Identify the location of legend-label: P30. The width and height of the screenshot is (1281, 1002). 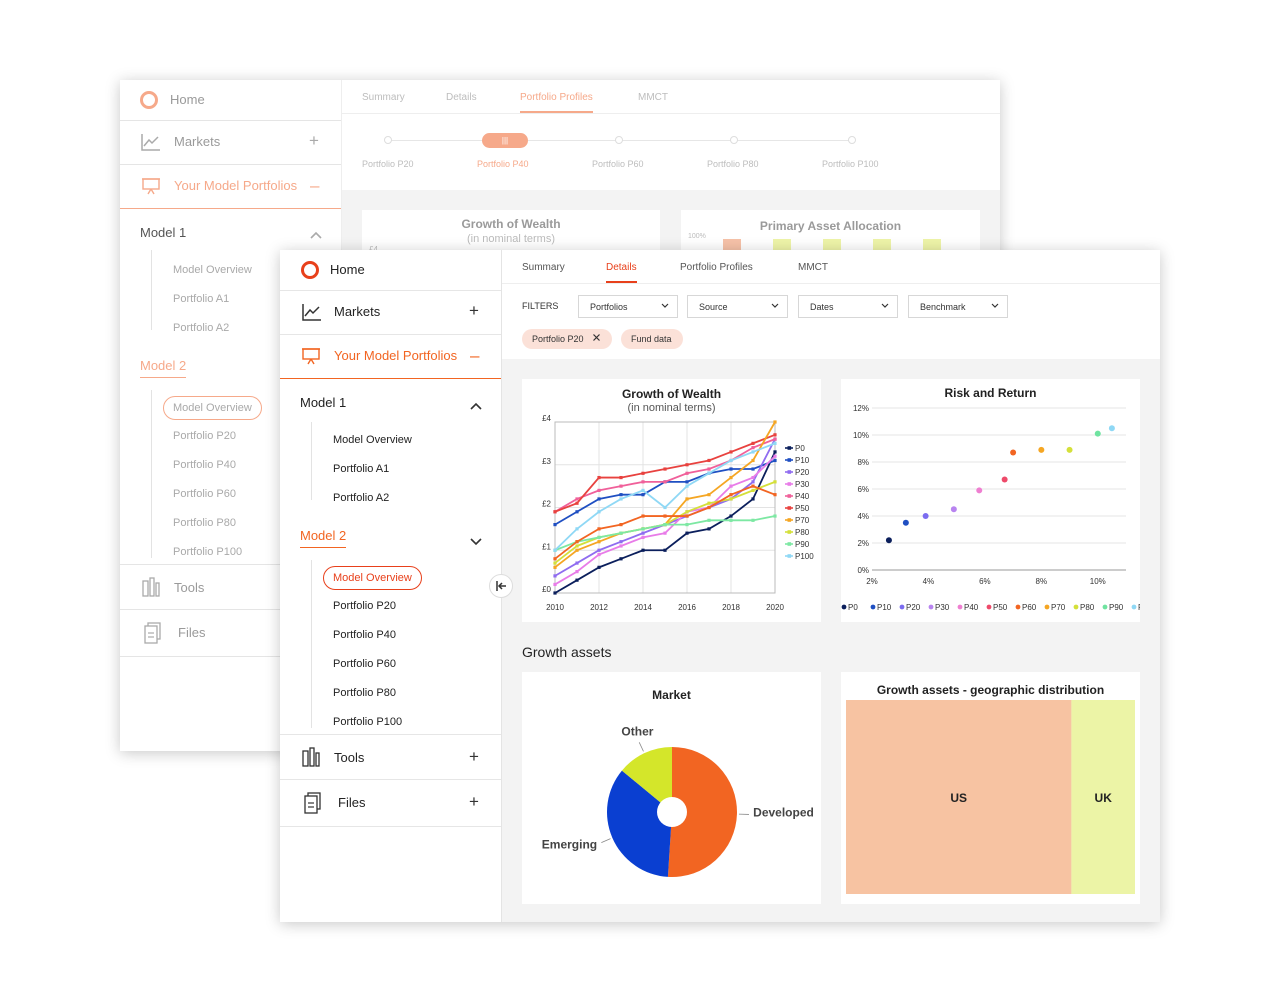
(942, 607).